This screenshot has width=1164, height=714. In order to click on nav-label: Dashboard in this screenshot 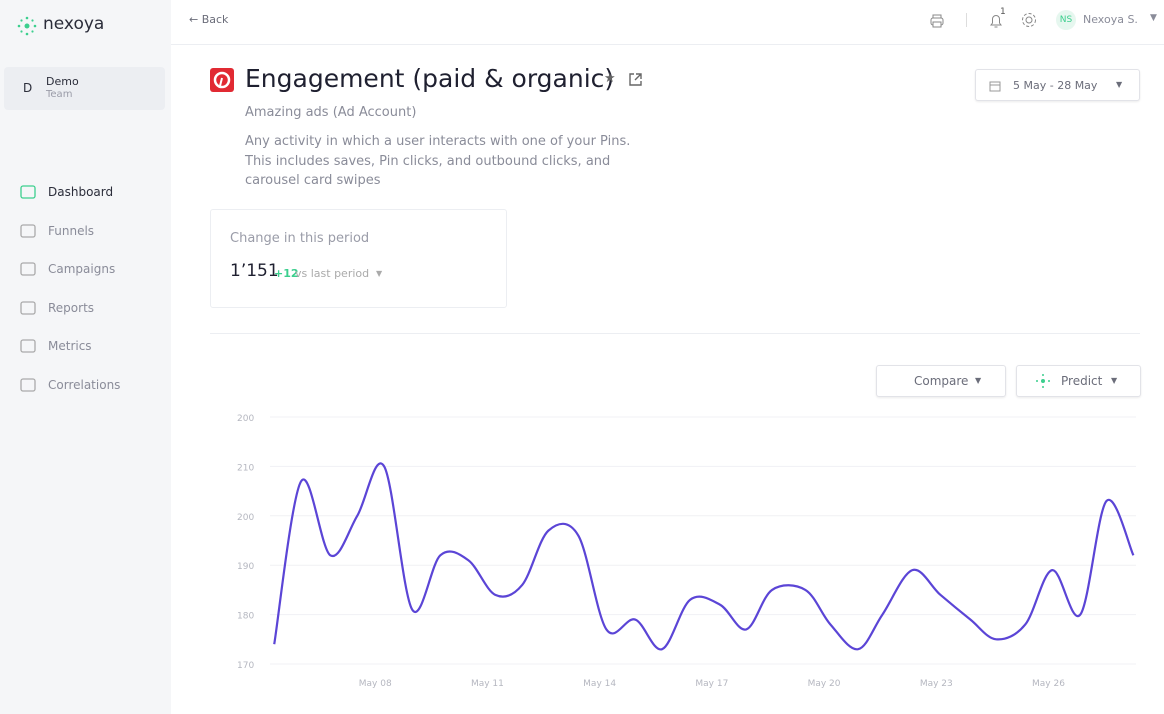, I will do `click(81, 192)`.